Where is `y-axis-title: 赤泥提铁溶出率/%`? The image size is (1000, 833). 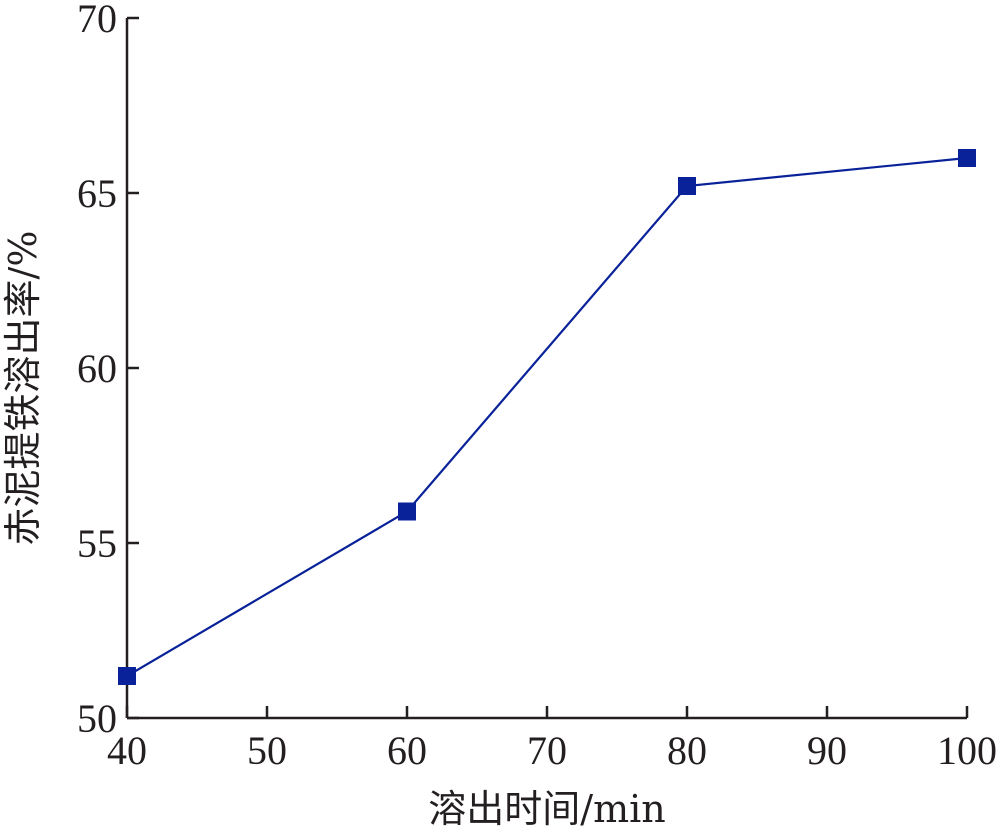 y-axis-title: 赤泥提铁溶出率/% is located at coordinates (23, 388).